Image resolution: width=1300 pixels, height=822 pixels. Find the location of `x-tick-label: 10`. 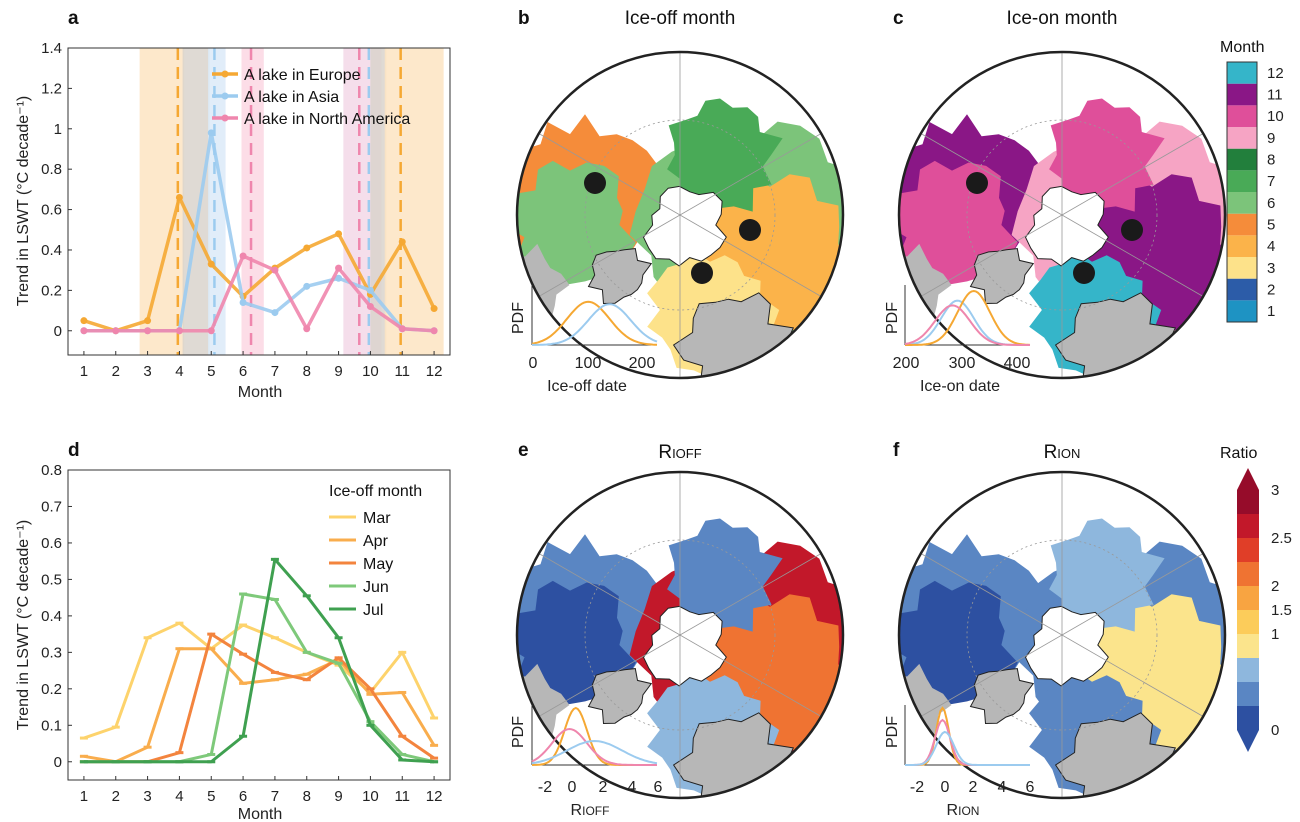

x-tick-label: 10 is located at coordinates (370, 796).